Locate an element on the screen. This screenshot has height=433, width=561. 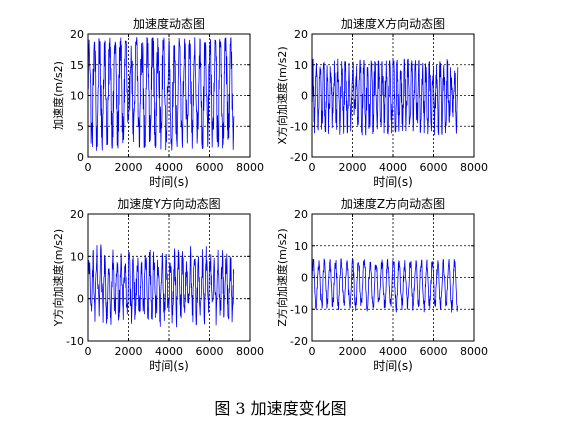
y-axis-label: X方向加速度(m/s2) is located at coordinates (282, 95).